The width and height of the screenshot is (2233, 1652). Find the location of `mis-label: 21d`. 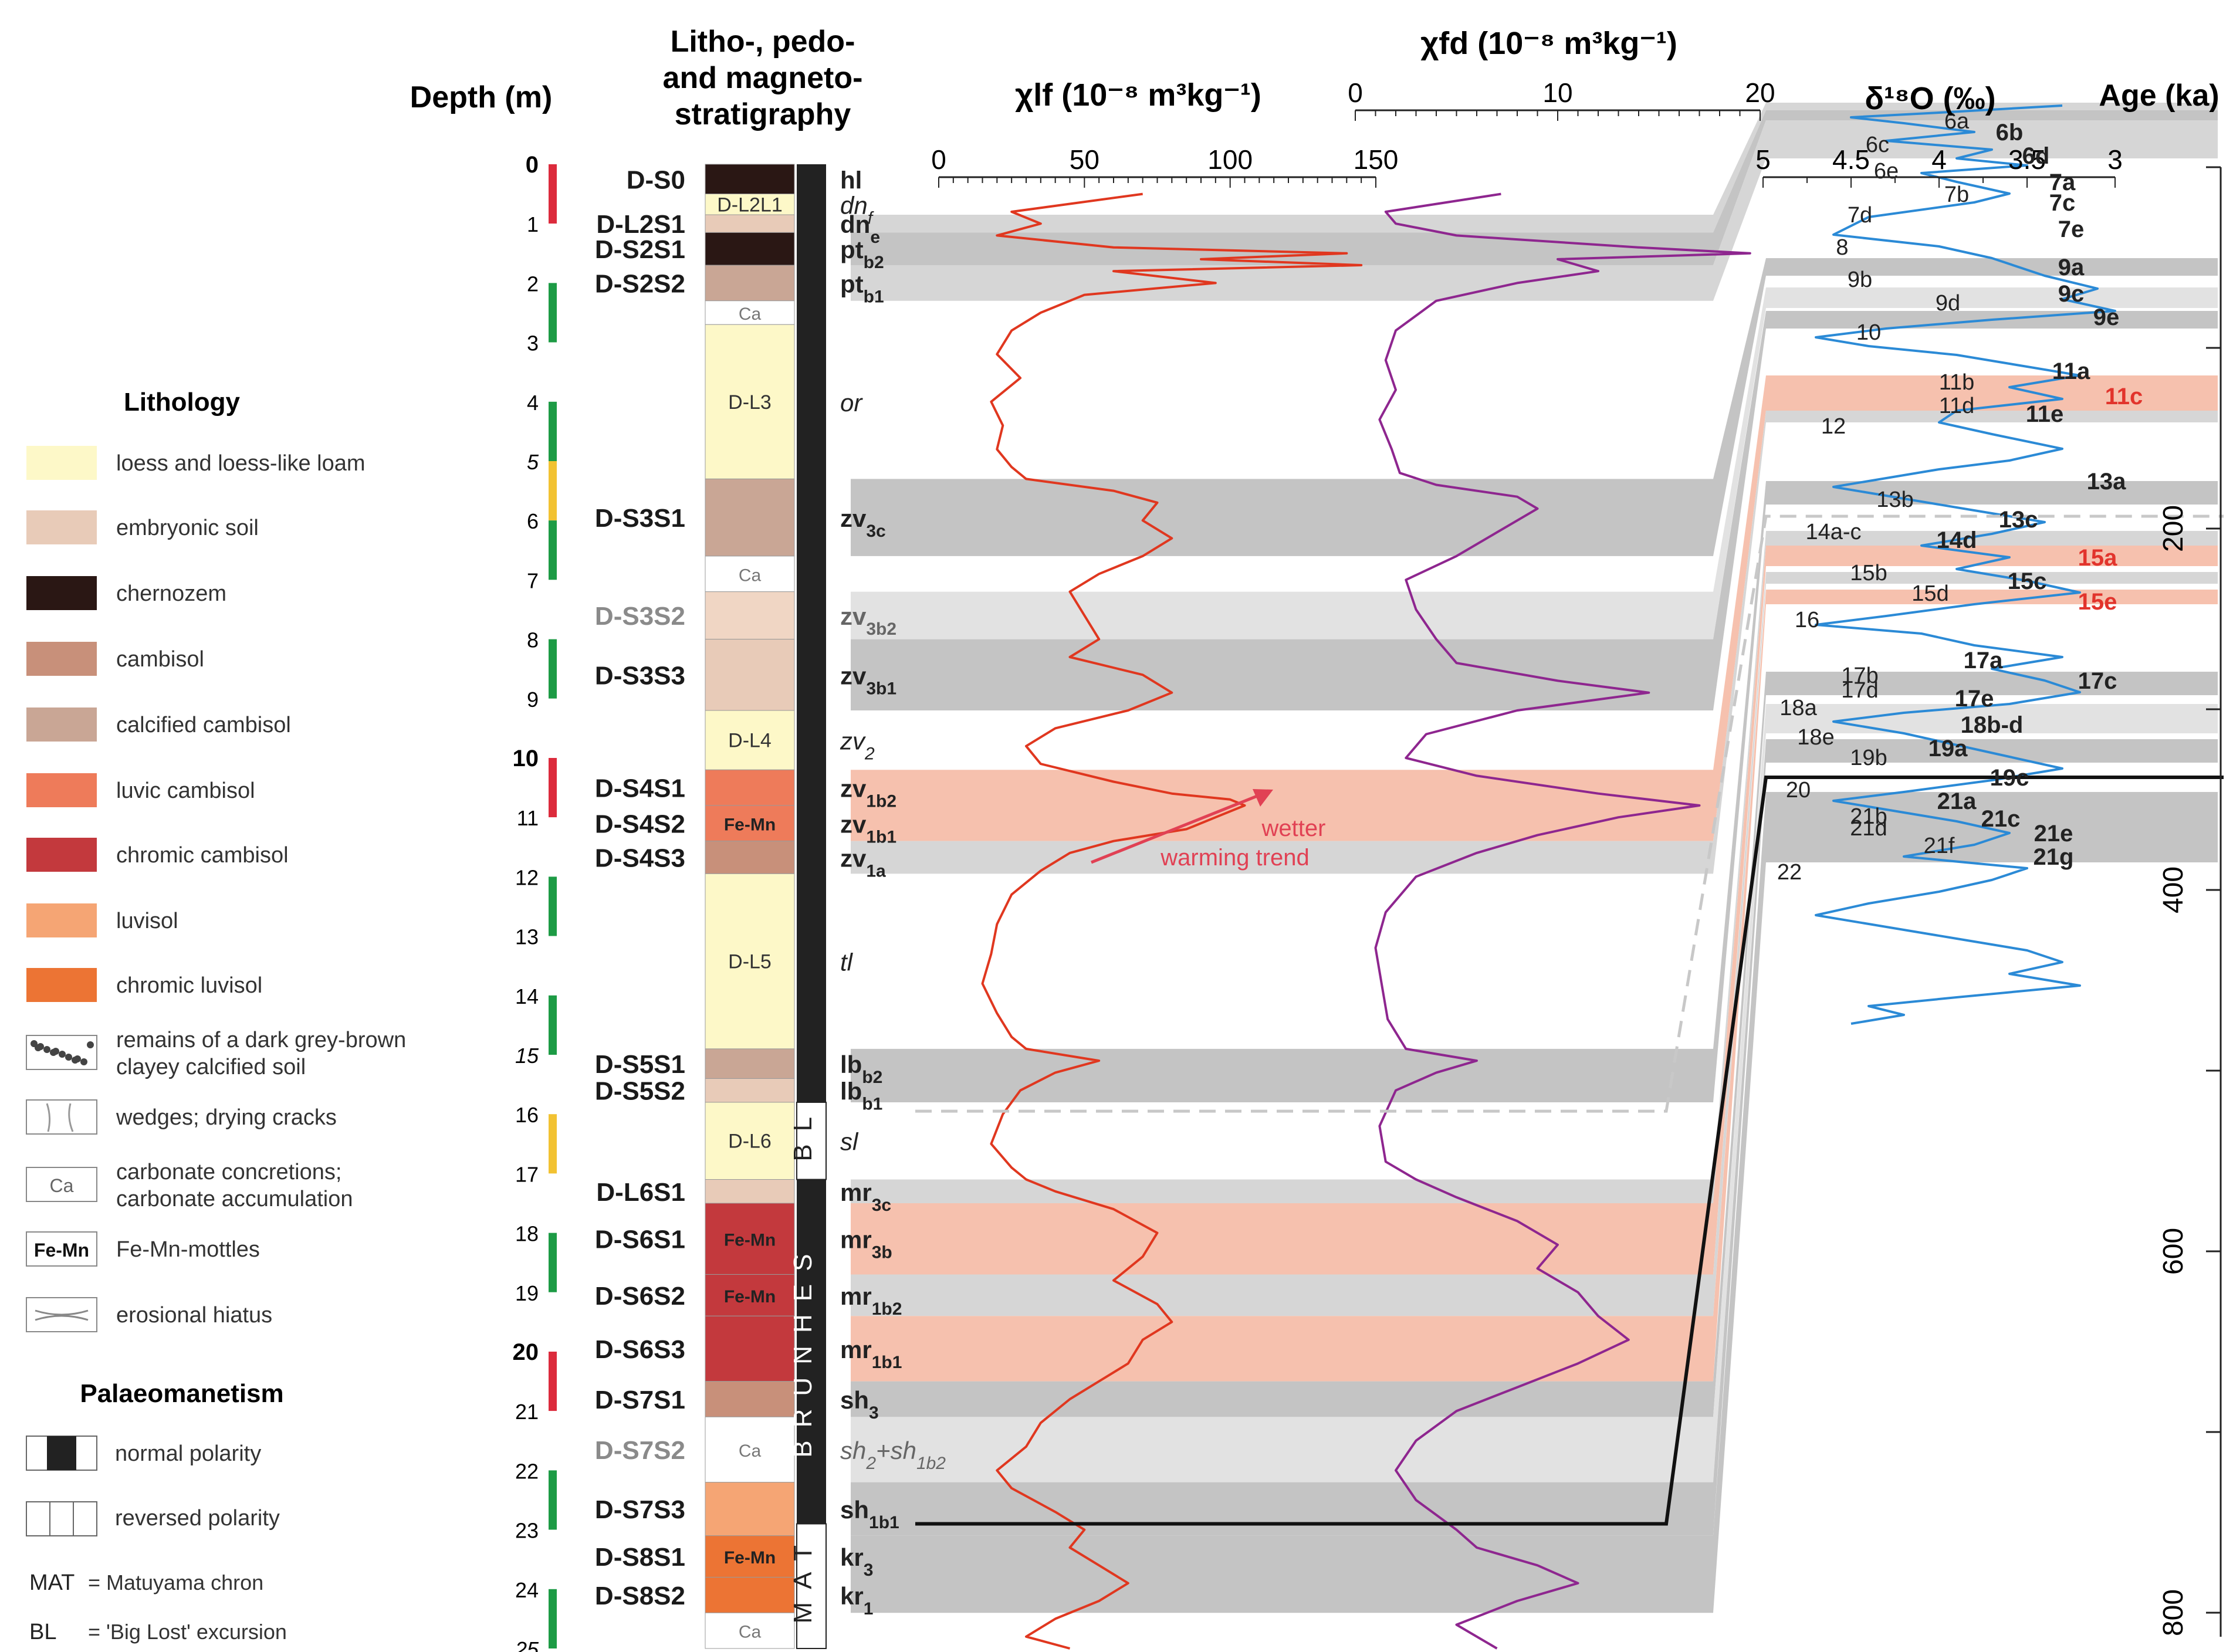

mis-label: 21d is located at coordinates (1868, 828).